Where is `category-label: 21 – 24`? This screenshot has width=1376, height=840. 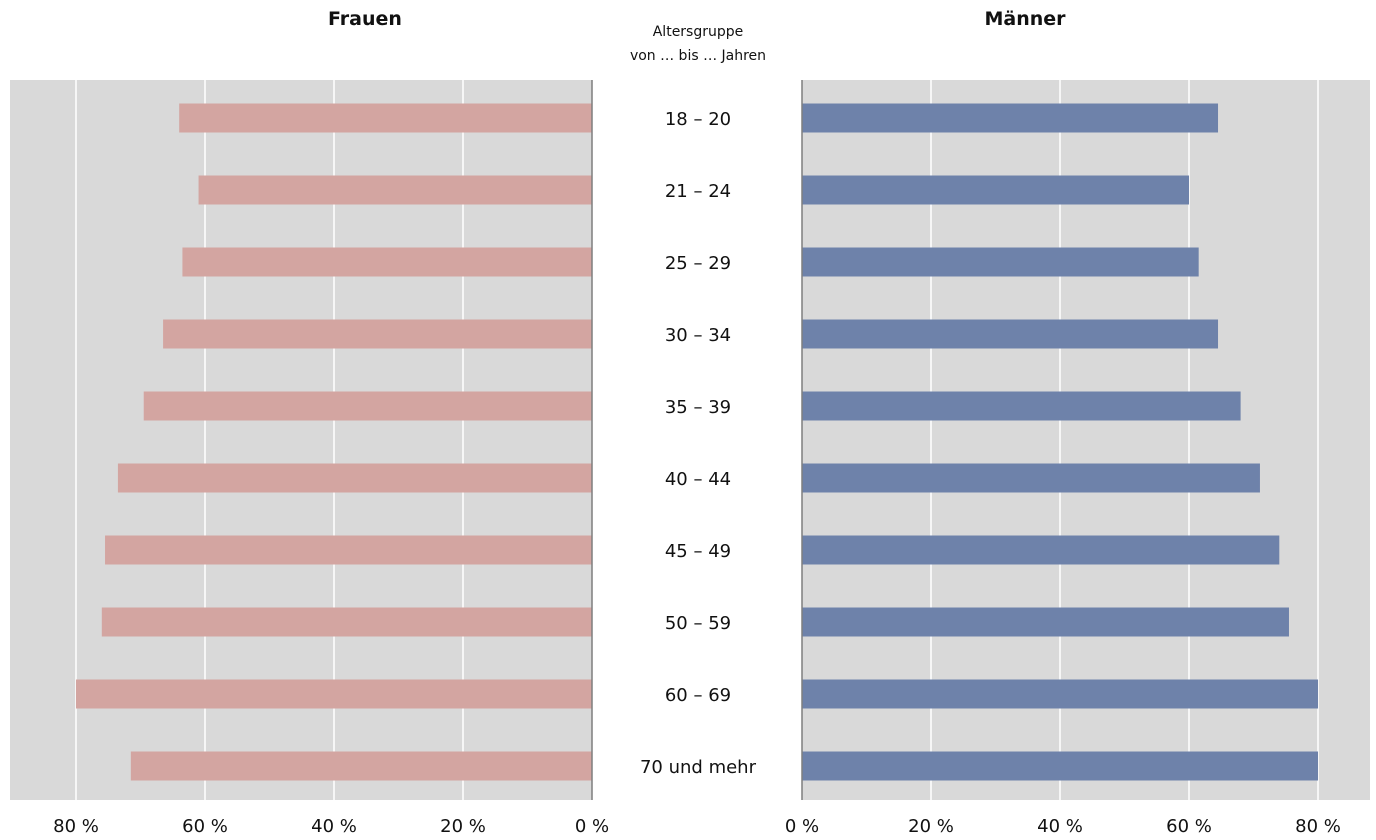
category-label: 21 – 24 is located at coordinates (698, 191).